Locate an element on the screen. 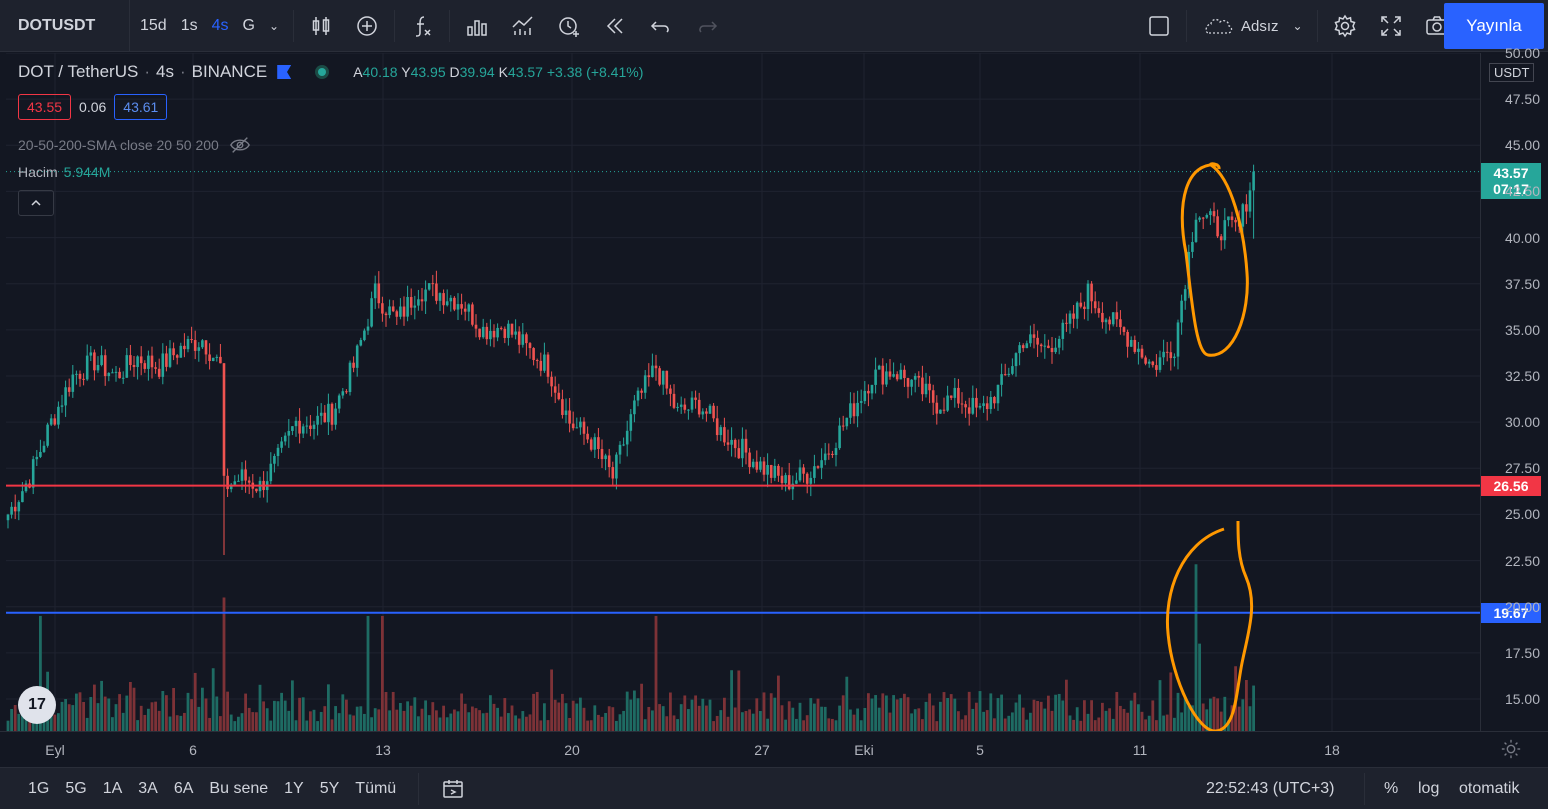  eye-hidden-icon is located at coordinates (240, 145).